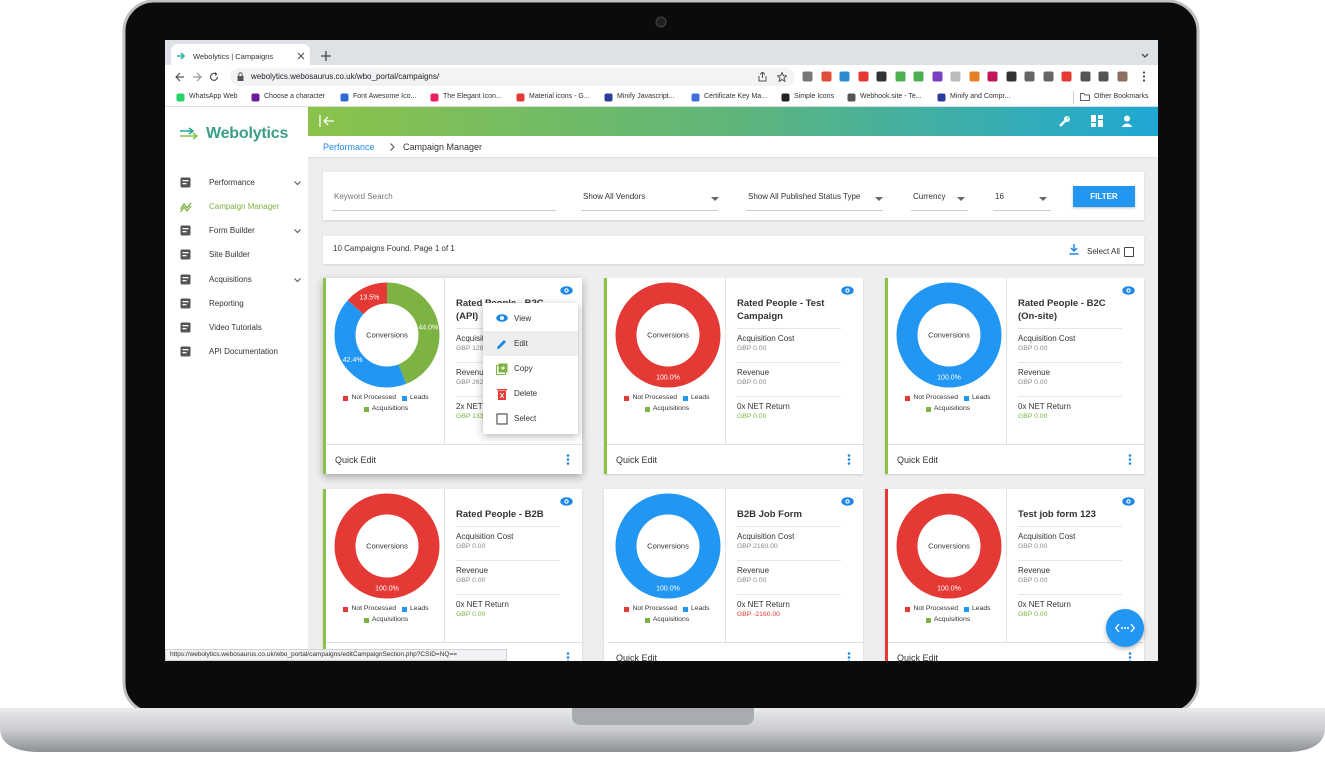 The height and width of the screenshot is (780, 1325). What do you see at coordinates (814, 97) in the screenshot?
I see `bookmark: Simple Icons` at bounding box center [814, 97].